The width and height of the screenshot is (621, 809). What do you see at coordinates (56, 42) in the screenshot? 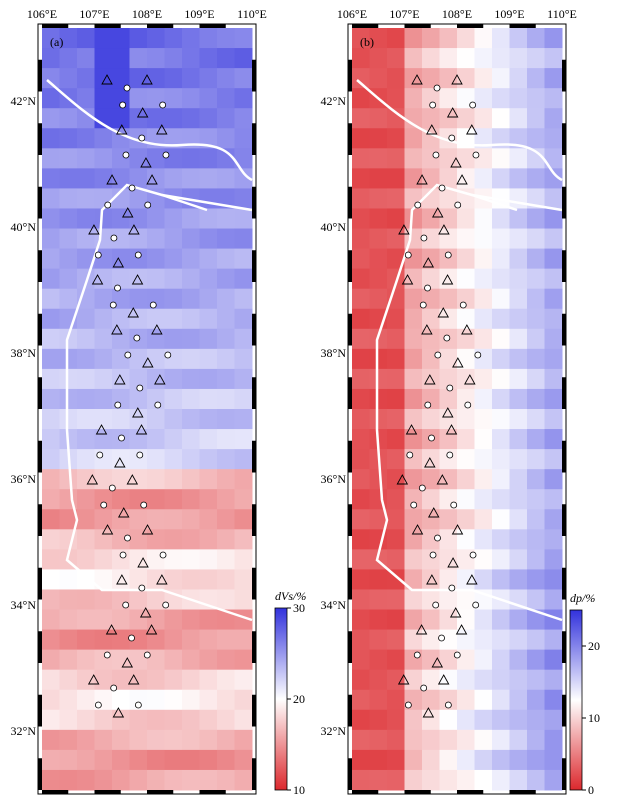
I see `panel-label: (a)` at bounding box center [56, 42].